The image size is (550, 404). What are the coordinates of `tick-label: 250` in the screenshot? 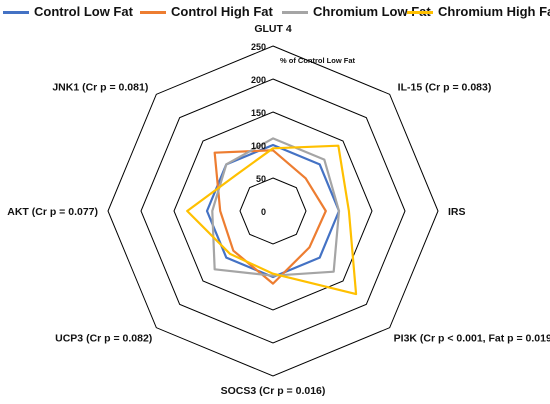 It's located at (258, 47).